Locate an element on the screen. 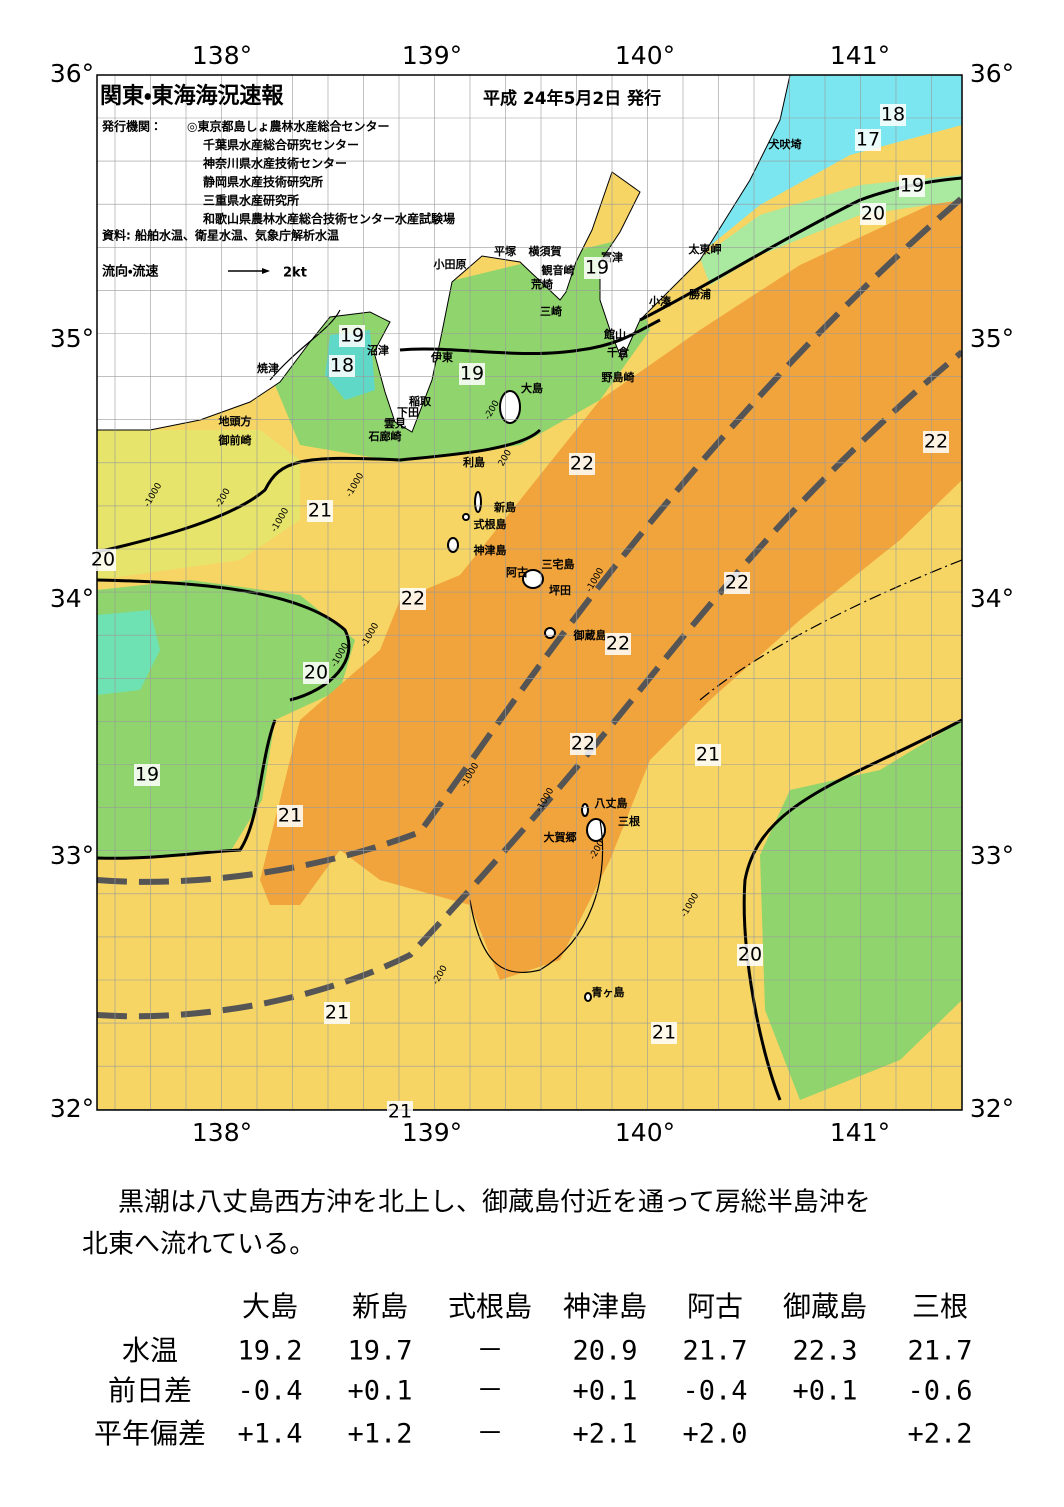 The image size is (1064, 1507). place-name: 沼津 is located at coordinates (378, 350).